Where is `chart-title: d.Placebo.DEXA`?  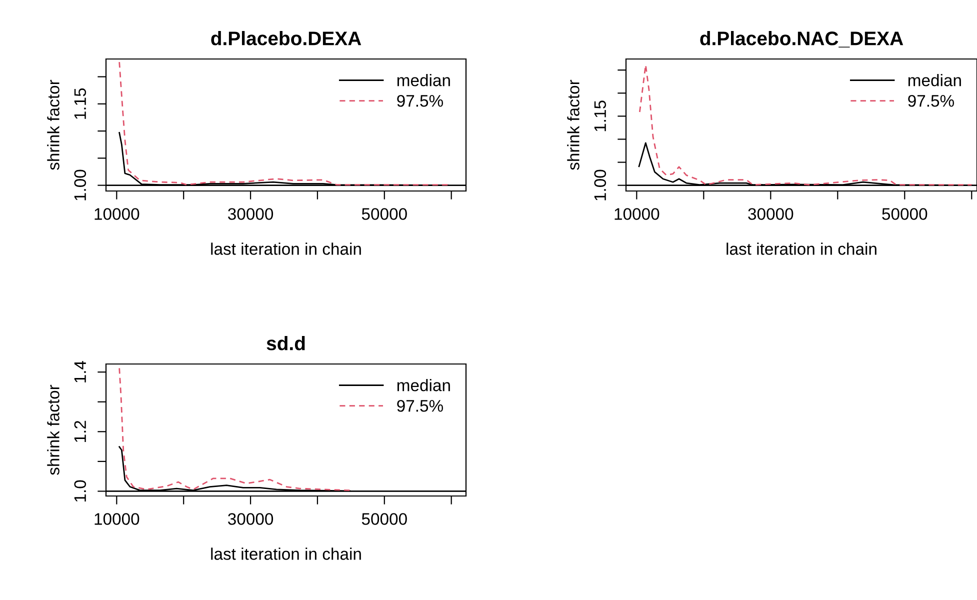
chart-title: d.Placebo.DEXA is located at coordinates (286, 38).